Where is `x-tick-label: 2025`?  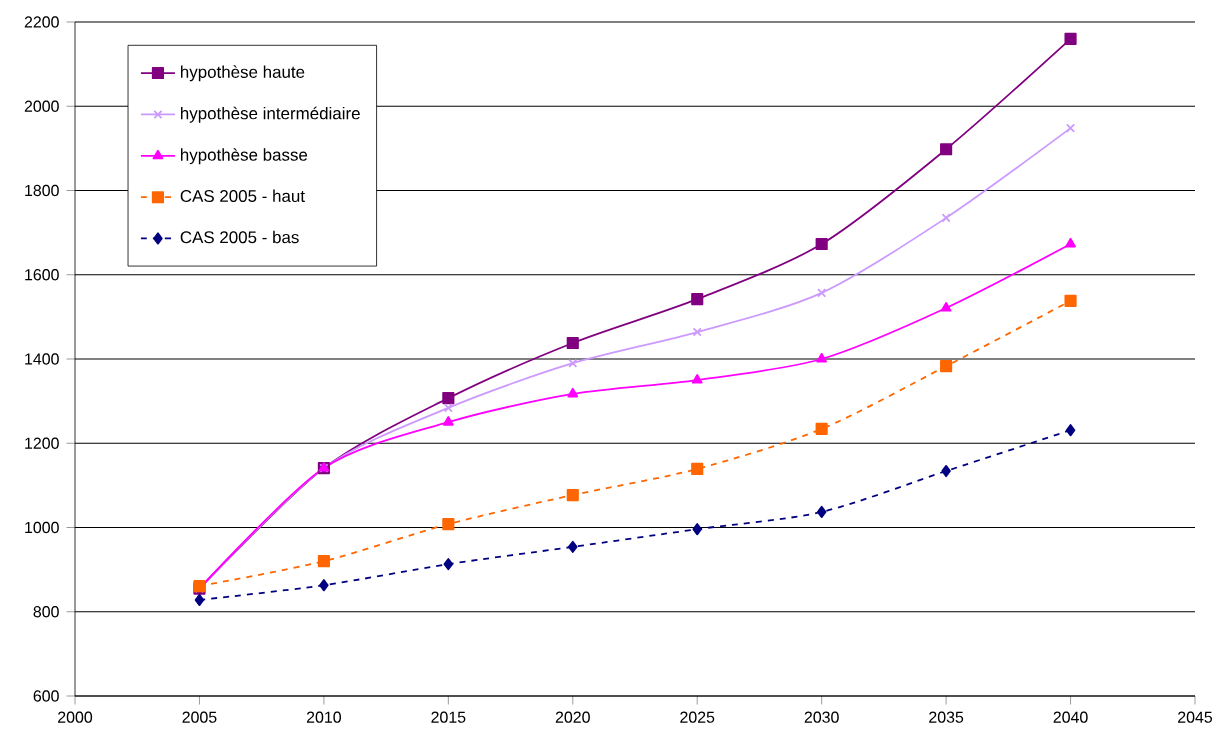 x-tick-label: 2025 is located at coordinates (697, 717).